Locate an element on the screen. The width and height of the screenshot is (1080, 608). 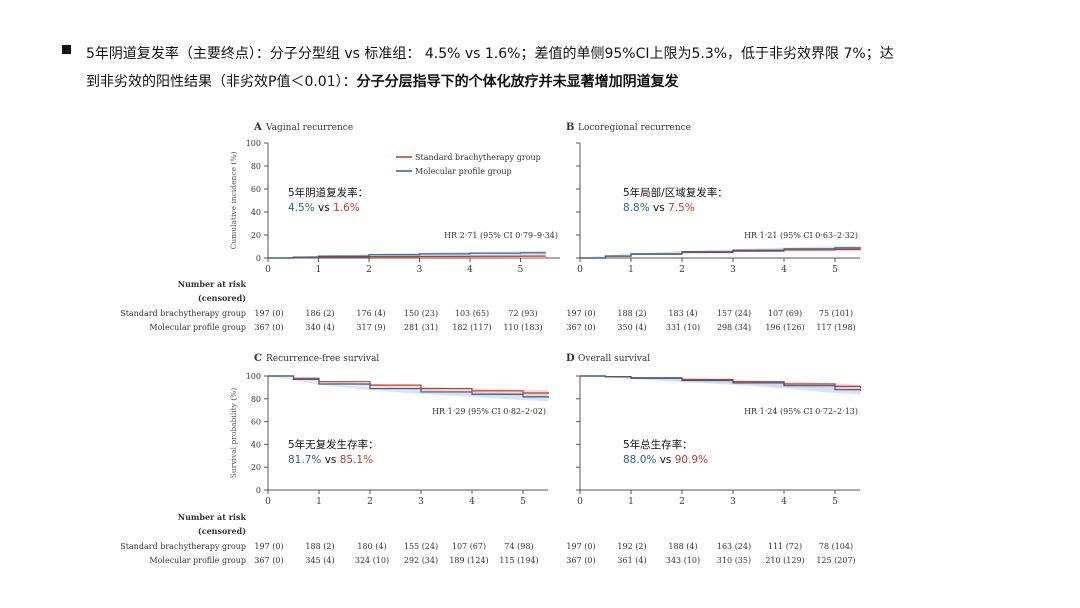
panel-A-y-tick-label: 40 is located at coordinates (256, 212).